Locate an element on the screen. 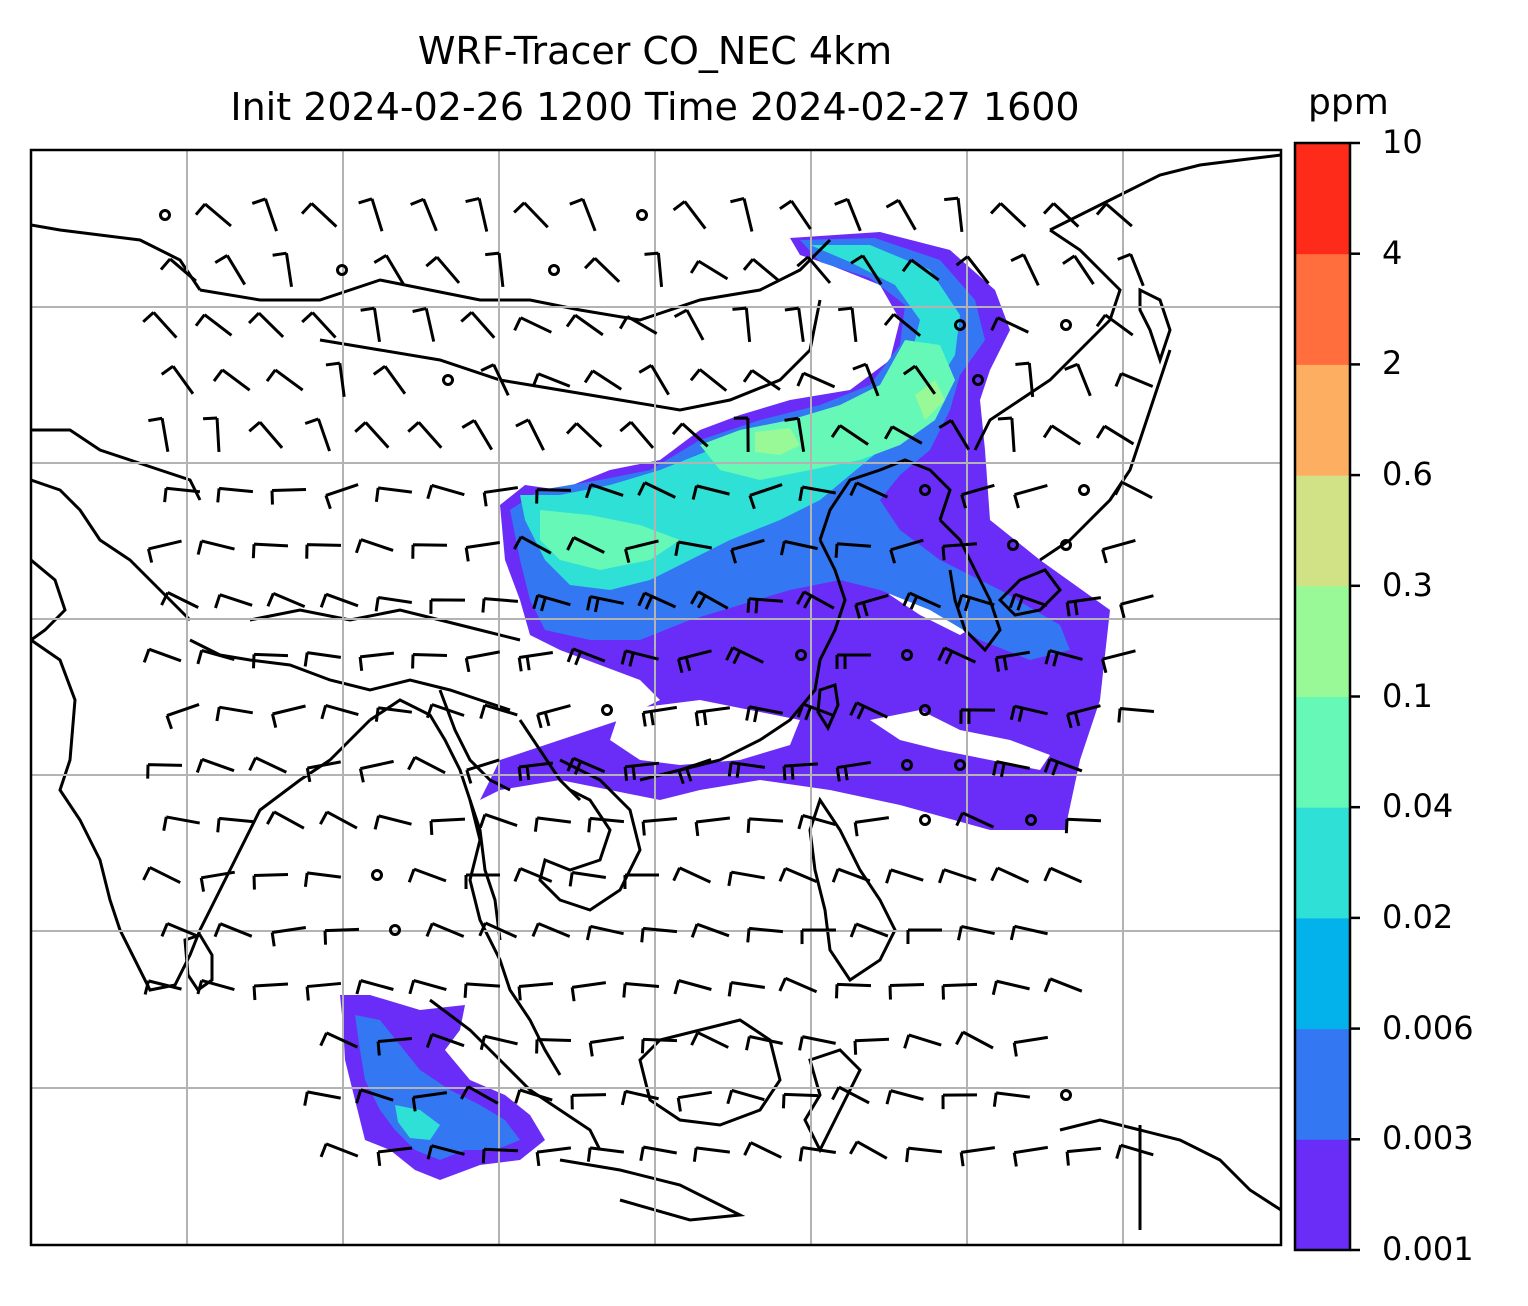  coast-philippines is located at coordinates (852, 889).